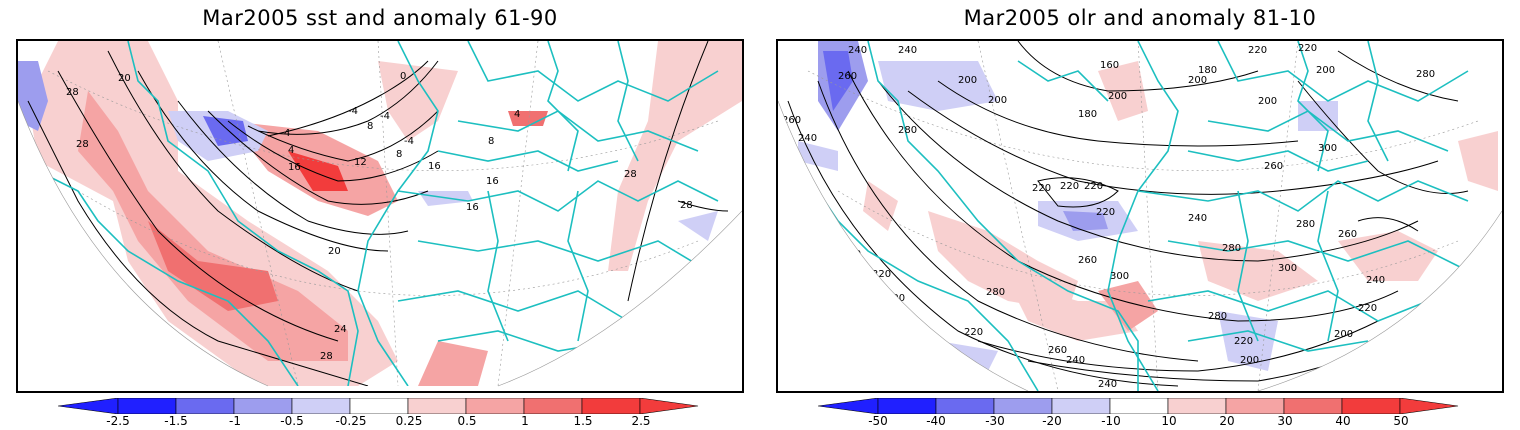  What do you see at coordinates (235, 421) in the screenshot?
I see `sst-colorbar-label: -1` at bounding box center [235, 421].